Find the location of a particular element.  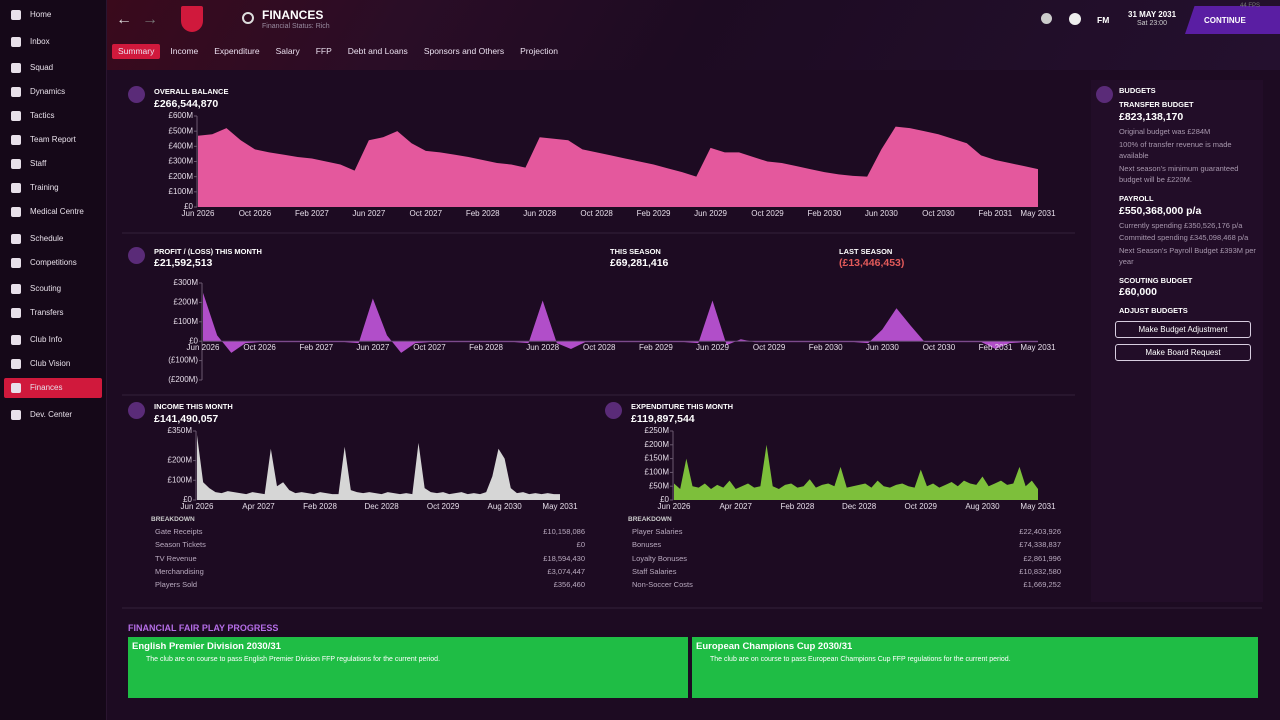

tab: Projection is located at coordinates (539, 51).